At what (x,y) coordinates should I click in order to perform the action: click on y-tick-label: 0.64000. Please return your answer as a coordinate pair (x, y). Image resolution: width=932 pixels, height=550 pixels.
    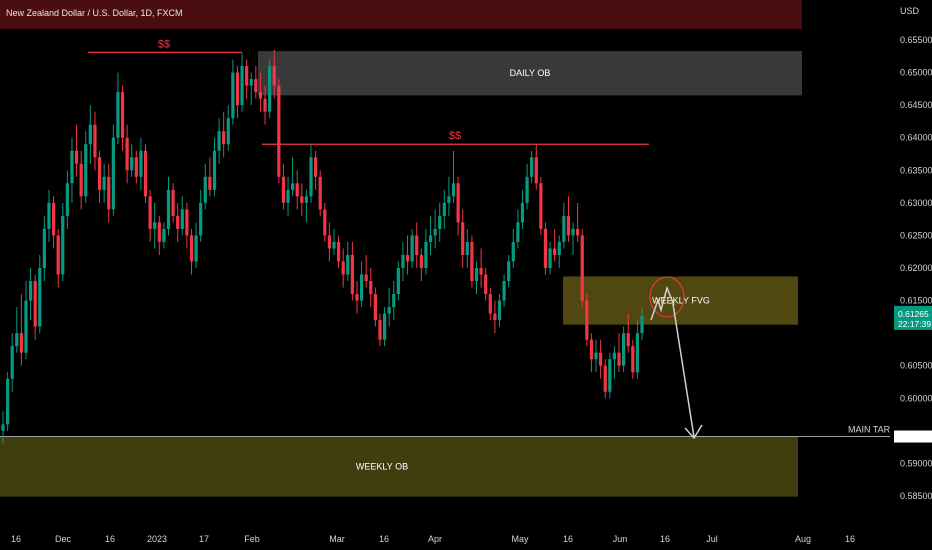
    Looking at the image, I should click on (916, 138).